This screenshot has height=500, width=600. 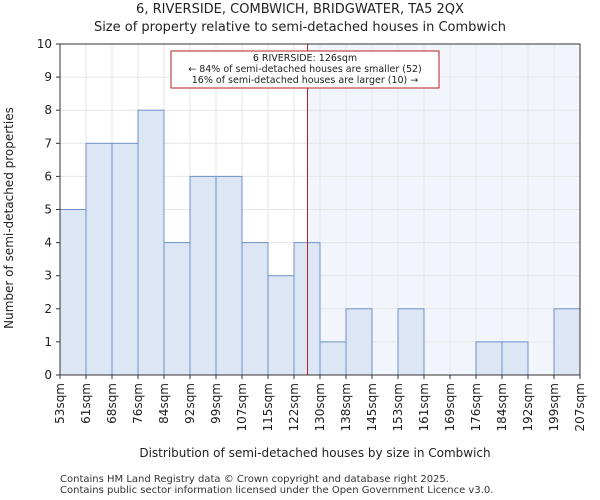 I want to click on y-tick-label-1: 1, so click(x=48, y=342).